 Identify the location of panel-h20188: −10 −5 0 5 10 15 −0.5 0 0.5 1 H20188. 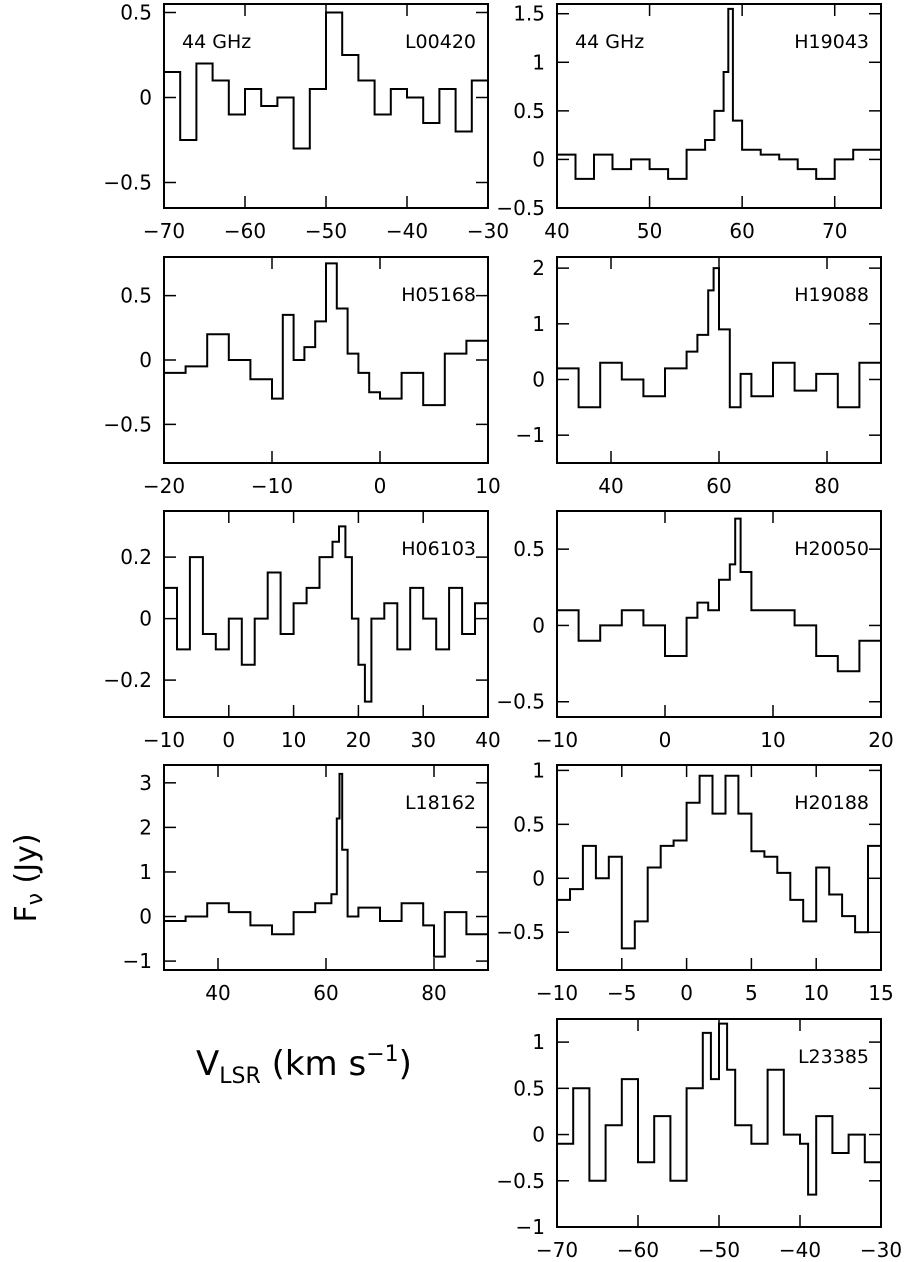
(694, 881).